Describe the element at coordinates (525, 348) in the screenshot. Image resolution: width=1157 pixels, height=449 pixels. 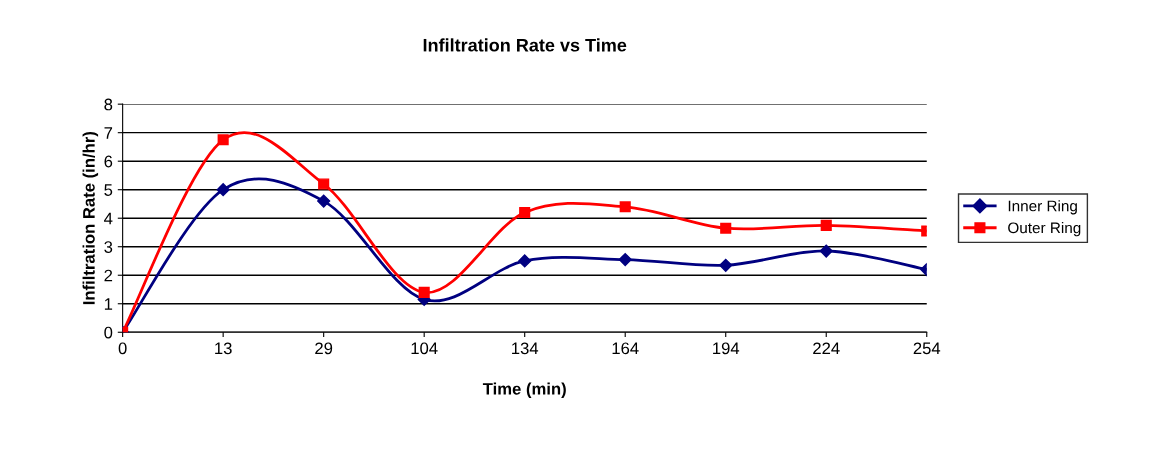
I see `x-tick-label: 134` at that location.